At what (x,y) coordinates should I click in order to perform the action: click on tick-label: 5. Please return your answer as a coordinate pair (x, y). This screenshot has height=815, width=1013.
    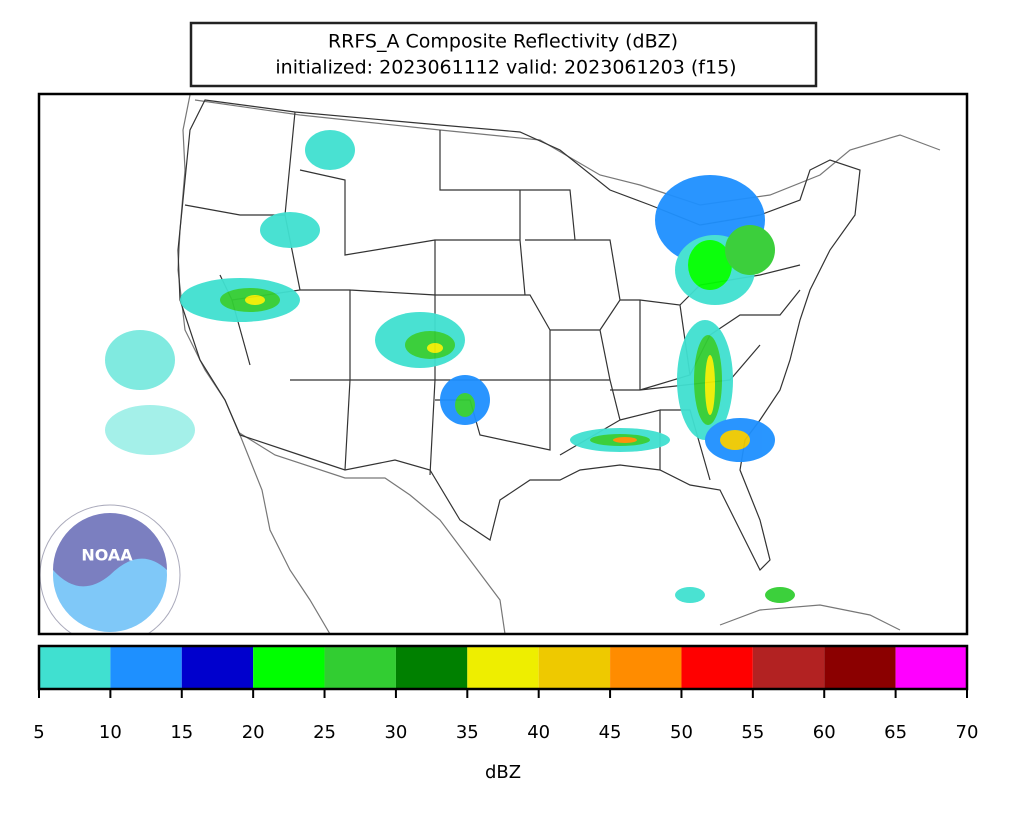
    Looking at the image, I should click on (38, 732).